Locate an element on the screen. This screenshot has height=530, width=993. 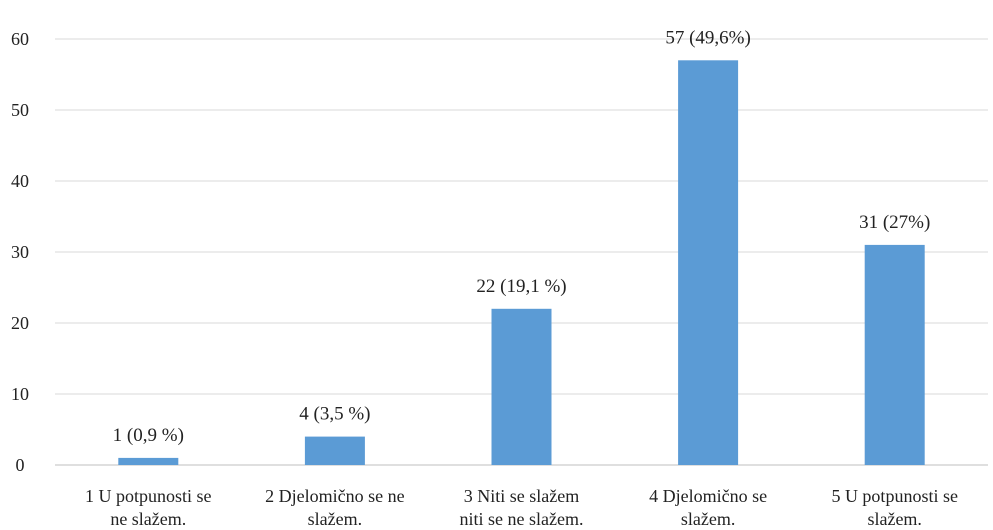
y-tick-label: 40 is located at coordinates (20, 181).